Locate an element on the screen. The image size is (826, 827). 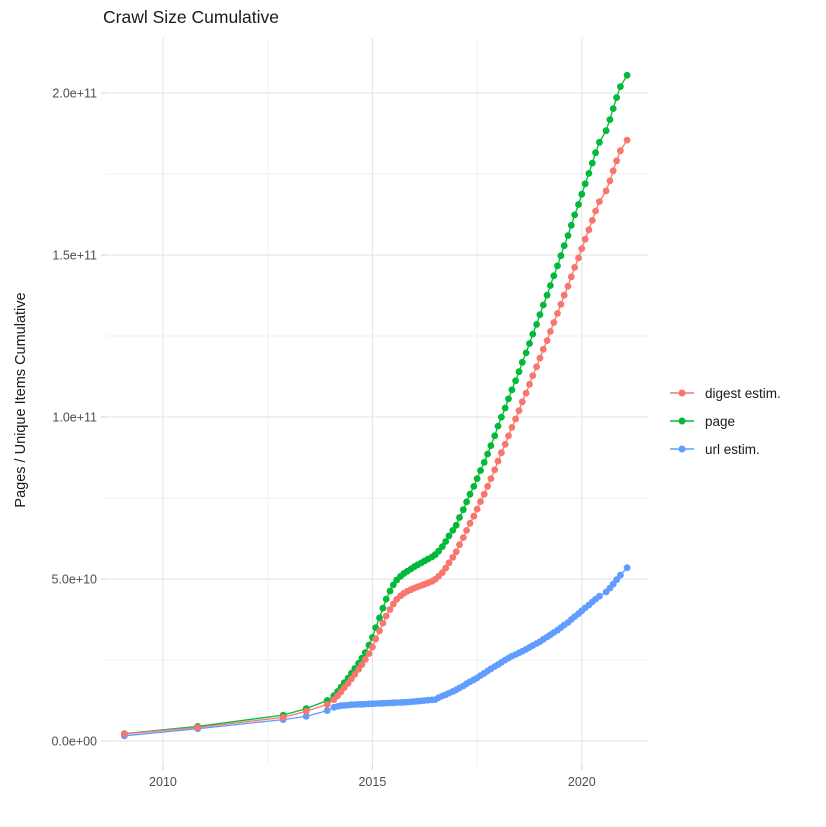
chart-legend: digest estim. page url estim. is located at coordinates (725, 421).